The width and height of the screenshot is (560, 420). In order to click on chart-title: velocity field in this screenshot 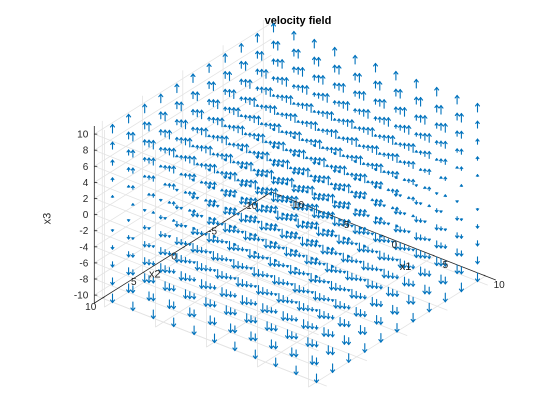, I will do `click(298, 21)`.